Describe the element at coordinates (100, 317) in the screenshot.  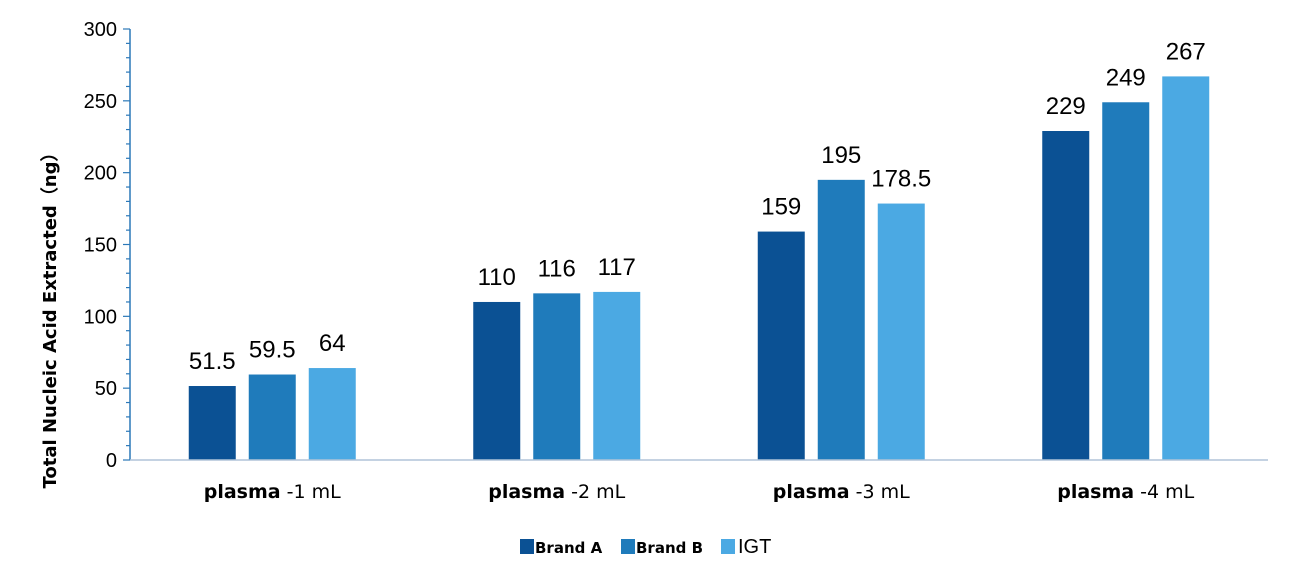
I see `y-tick-label: 100` at that location.